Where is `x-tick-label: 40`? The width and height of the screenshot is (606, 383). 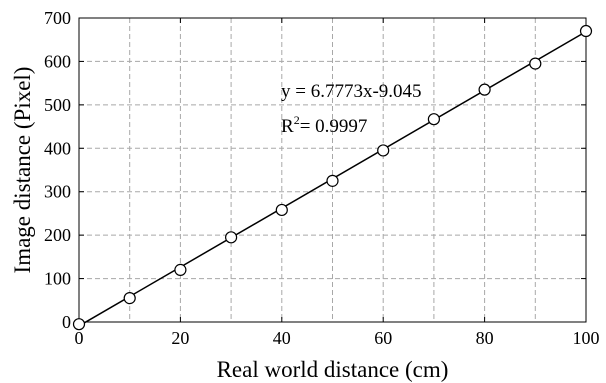 x-tick-label: 40 is located at coordinates (282, 338).